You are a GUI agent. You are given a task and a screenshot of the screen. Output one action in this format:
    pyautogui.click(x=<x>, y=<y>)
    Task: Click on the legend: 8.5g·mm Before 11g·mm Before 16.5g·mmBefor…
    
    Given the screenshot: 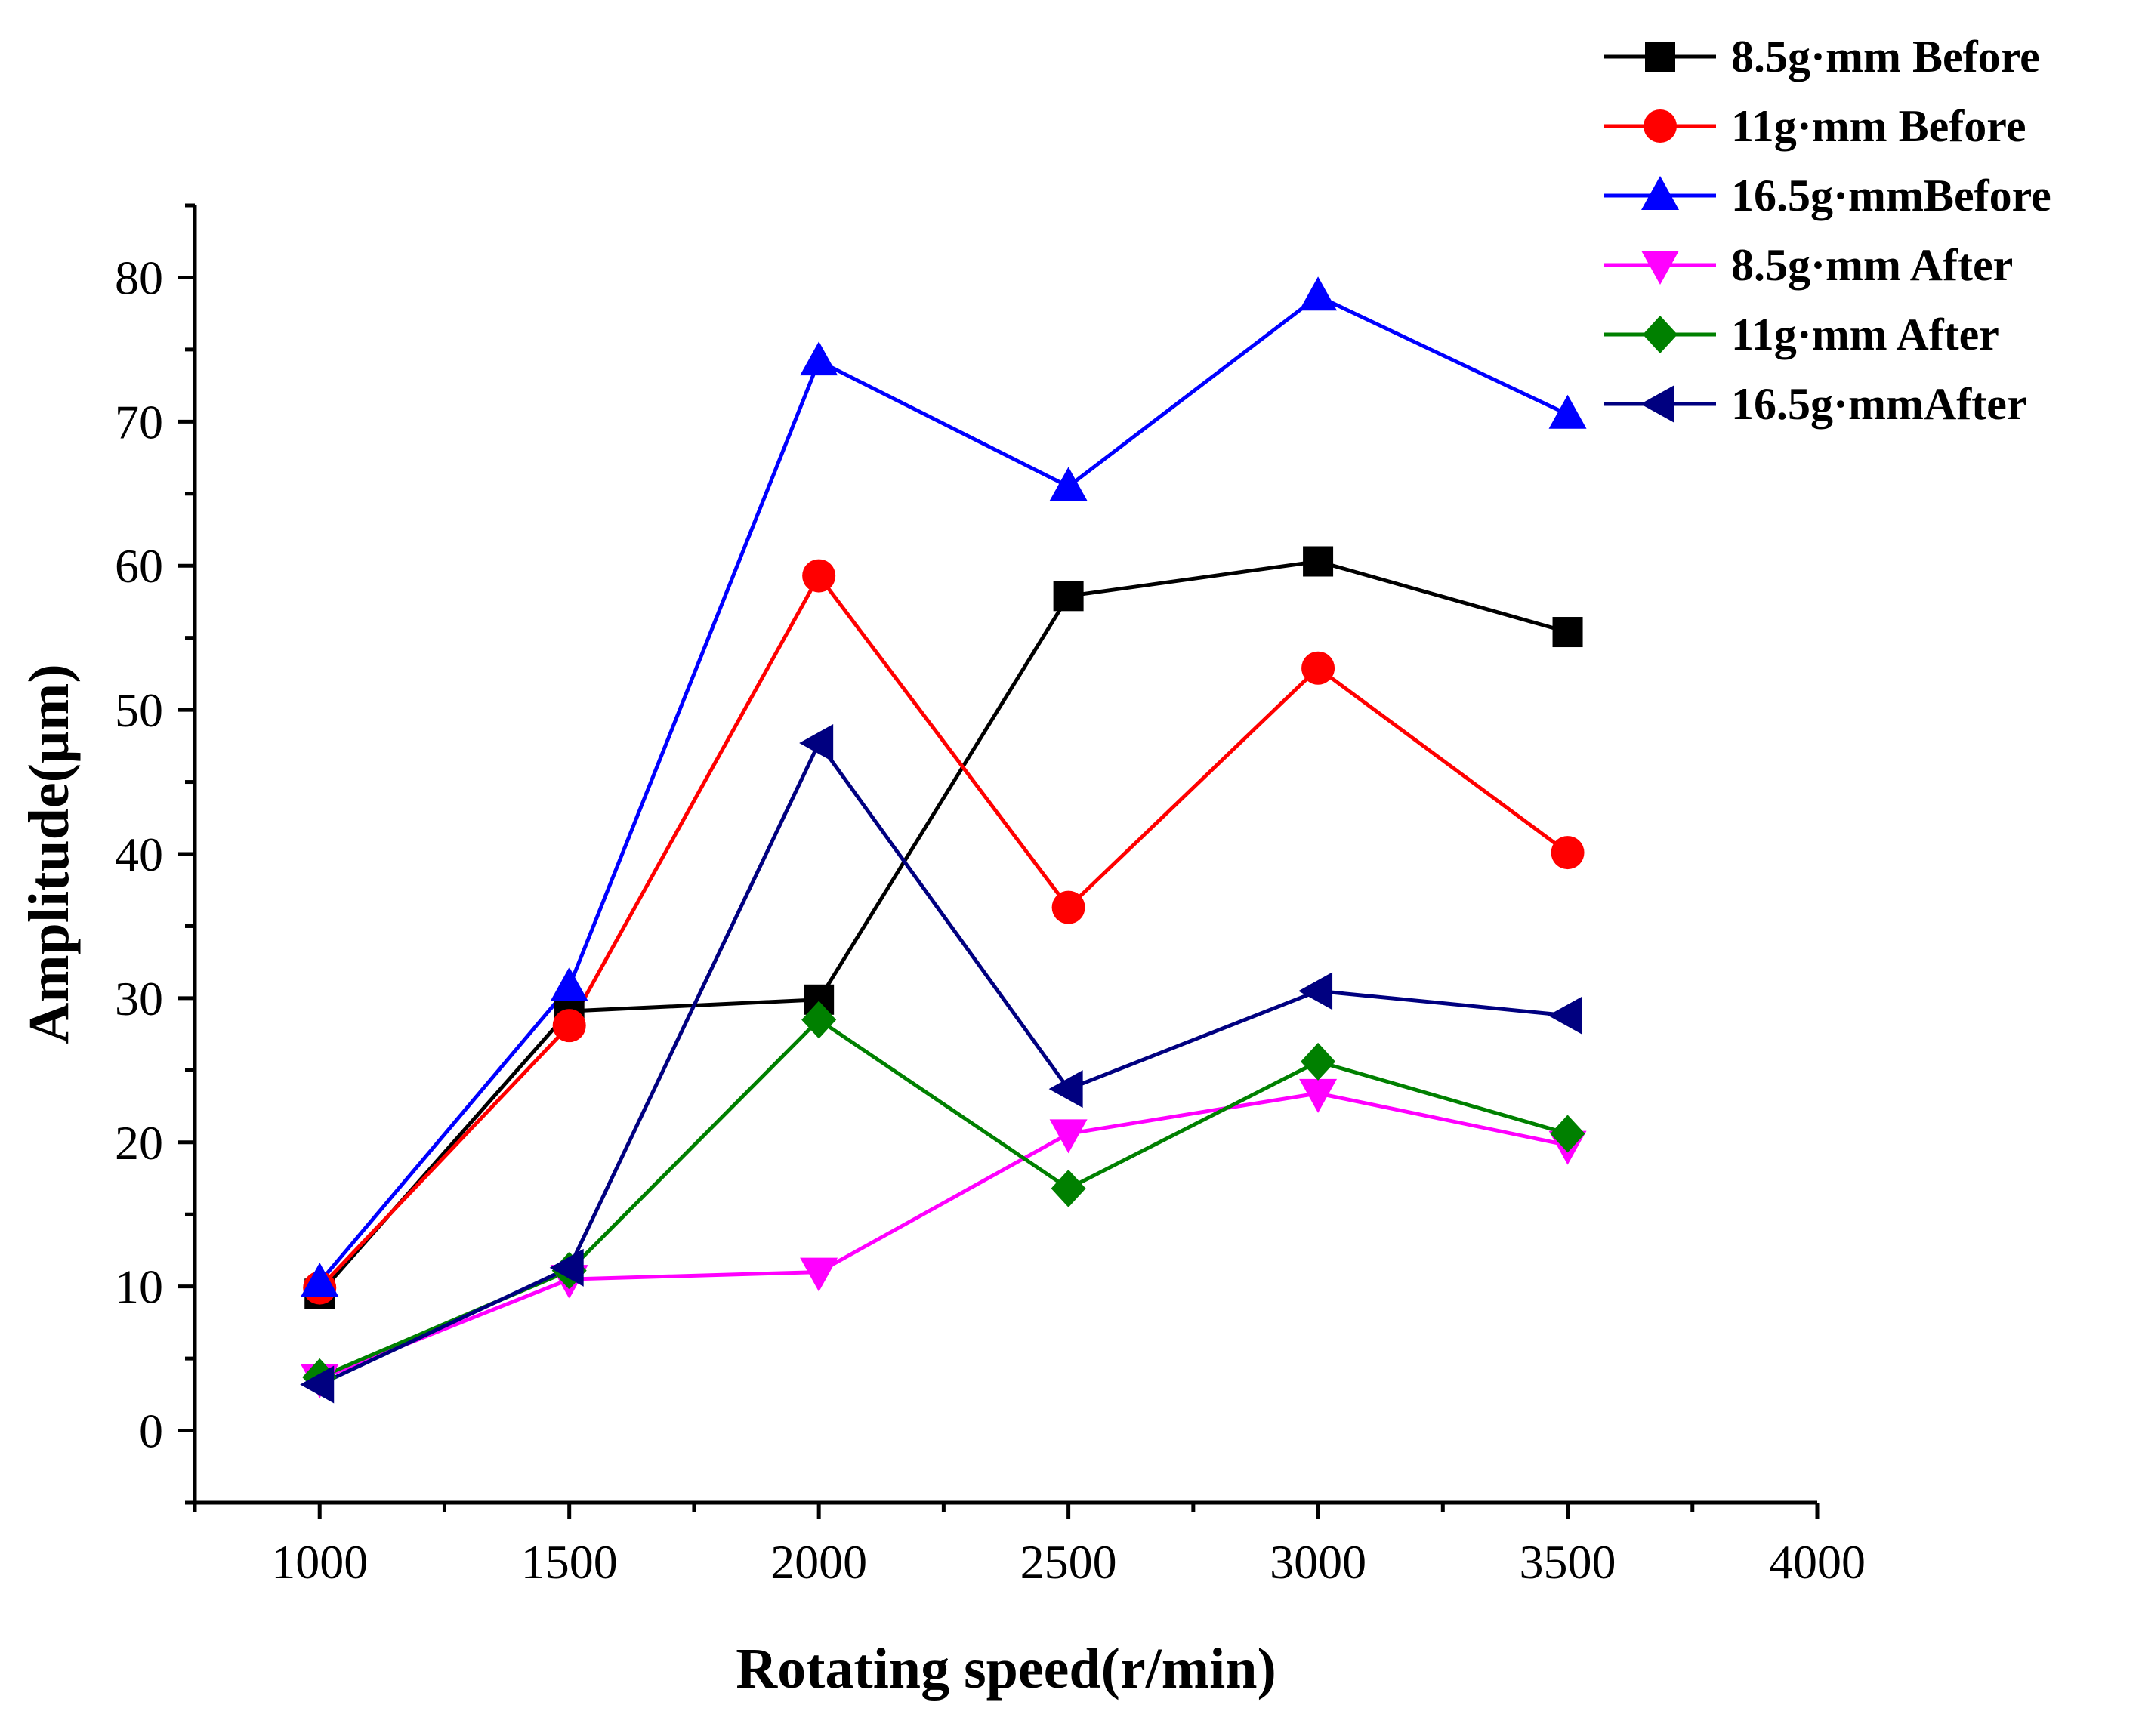 What is the action you would take?
    pyautogui.click(x=1827, y=231)
    